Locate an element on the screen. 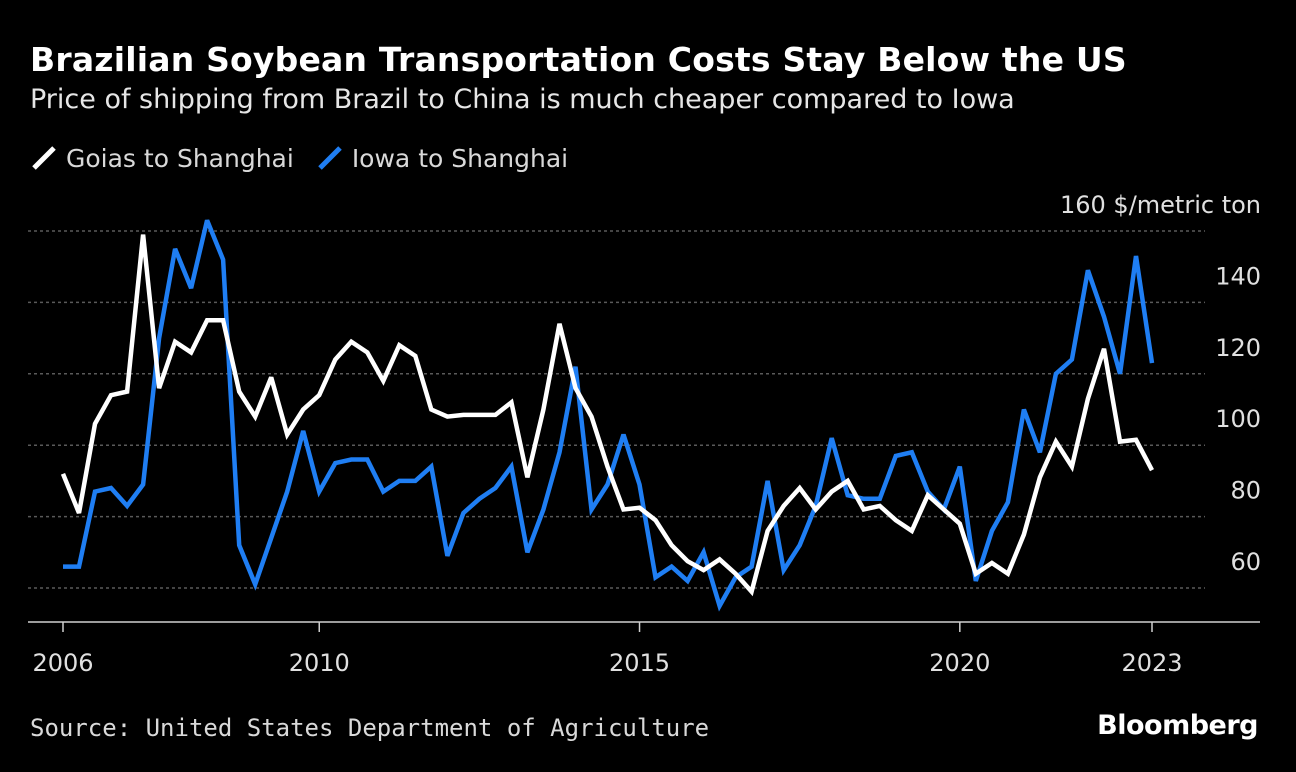 The width and height of the screenshot is (1296, 772). x-tick-label-2010: 2010 is located at coordinates (319, 663).